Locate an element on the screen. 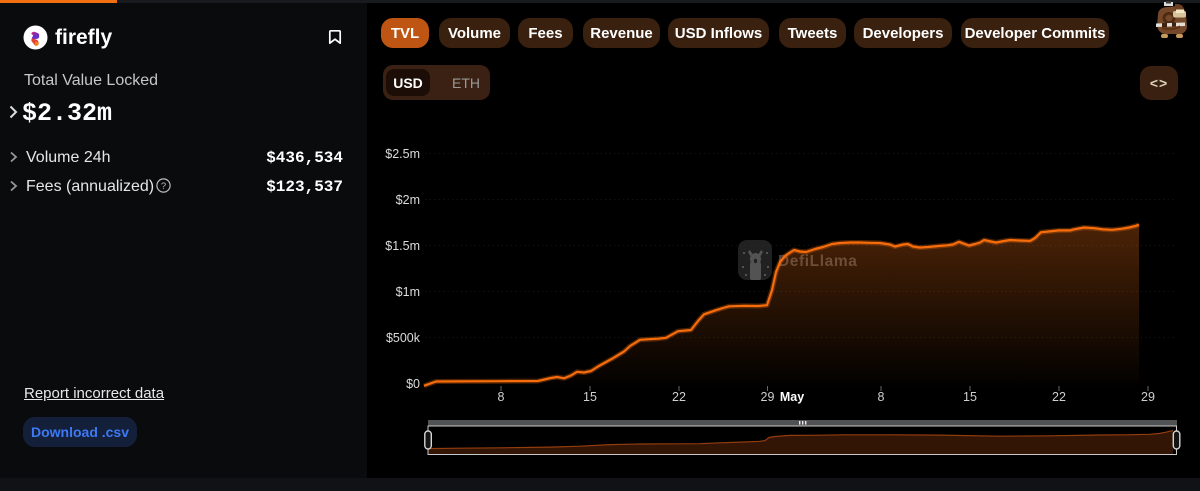 The image size is (1200, 491). svg-text: $2m is located at coordinates (408, 200).